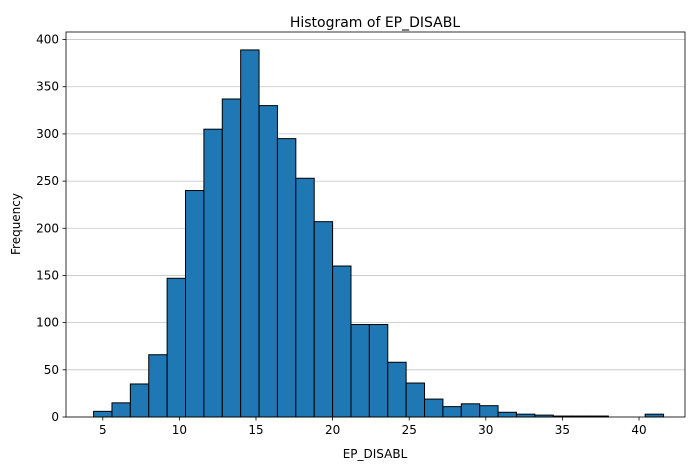  What do you see at coordinates (409, 430) in the screenshot?
I see `x-tick-label-4: 25` at bounding box center [409, 430].